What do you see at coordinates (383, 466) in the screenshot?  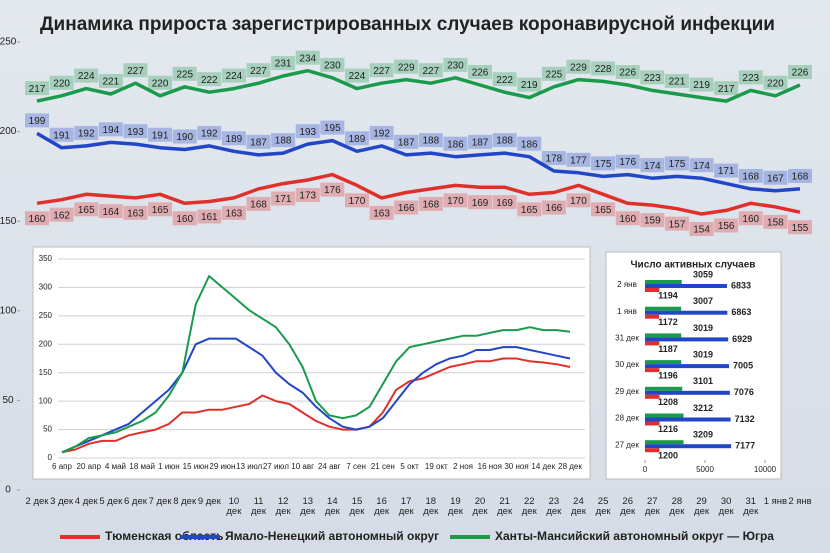 I see `x-tick-label: 21 сен` at bounding box center [383, 466].